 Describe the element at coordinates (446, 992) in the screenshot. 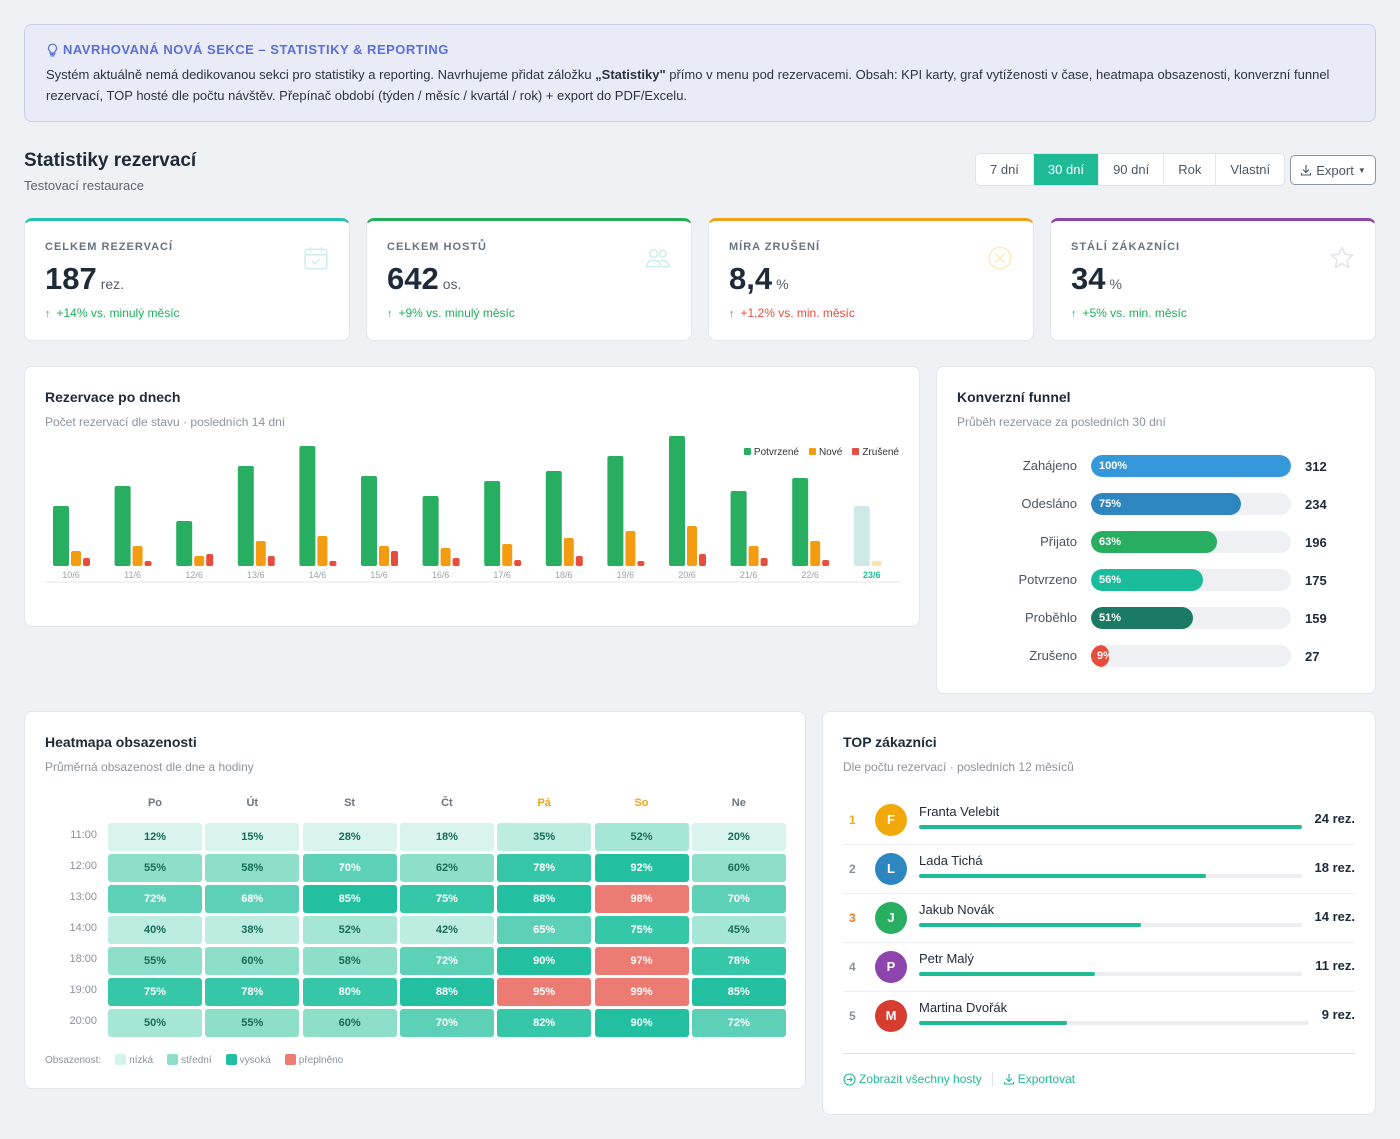

I see `heatmap-cell: 88%` at that location.